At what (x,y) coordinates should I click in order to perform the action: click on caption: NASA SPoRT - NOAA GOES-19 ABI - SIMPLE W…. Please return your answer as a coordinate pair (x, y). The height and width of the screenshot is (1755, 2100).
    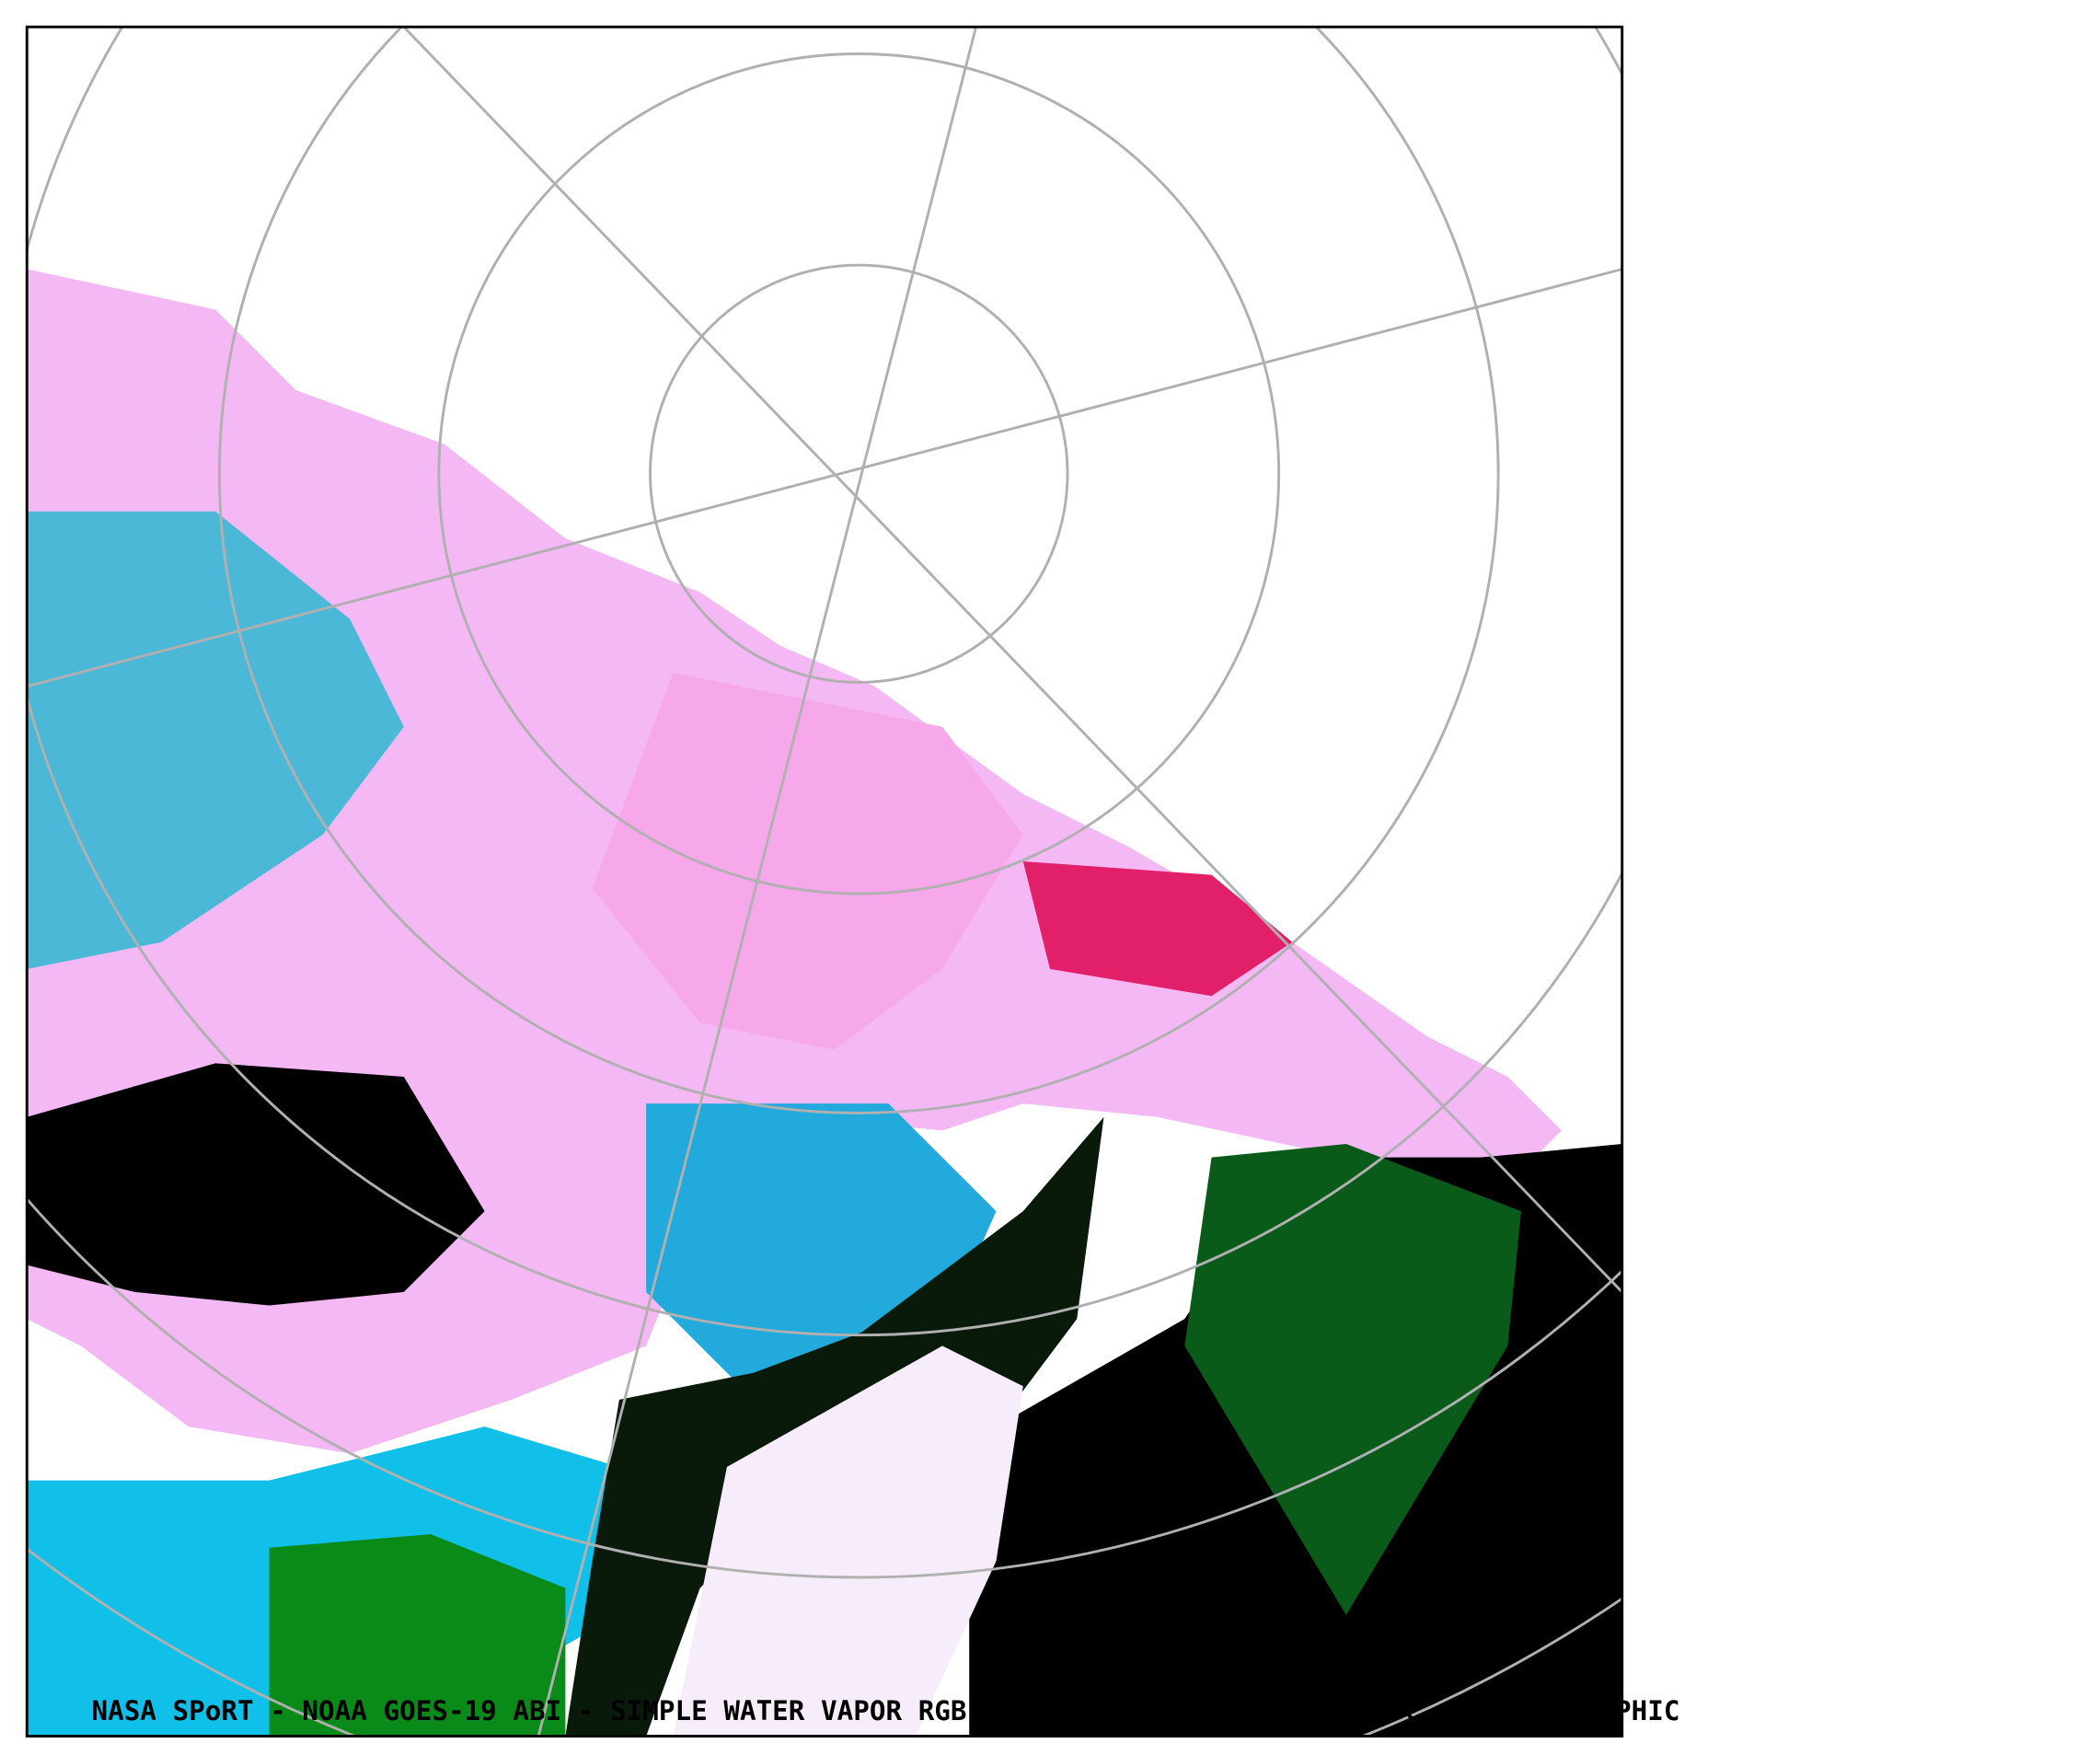
    Looking at the image, I should click on (885, 1710).